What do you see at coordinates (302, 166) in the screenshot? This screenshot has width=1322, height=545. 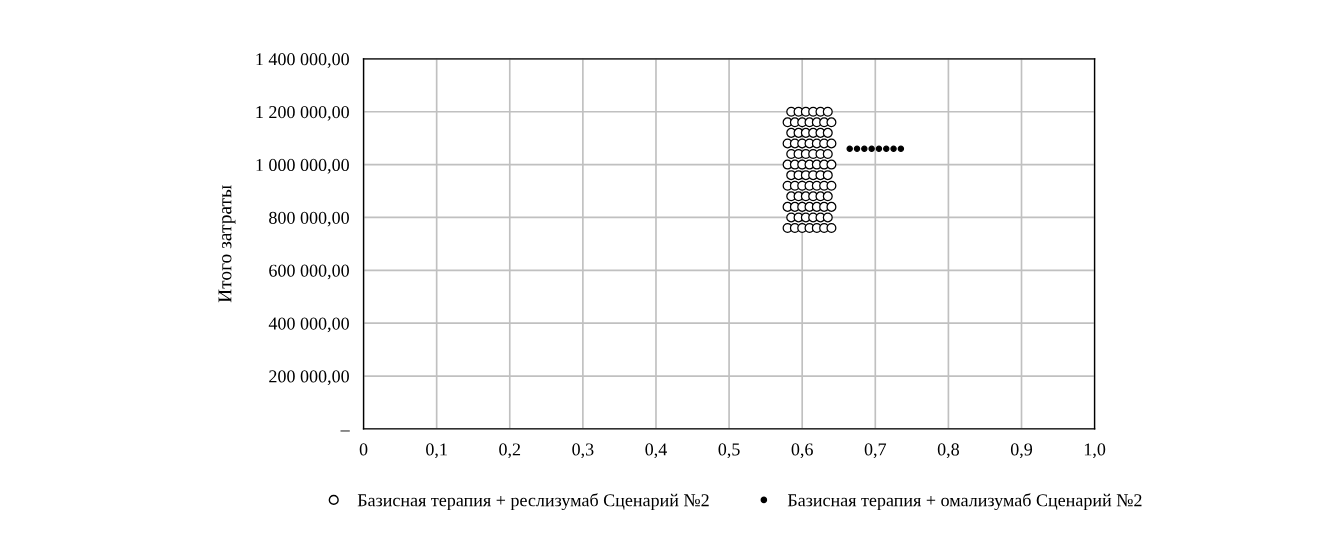 I see `y-tick-label: 1 000 000,00` at bounding box center [302, 166].